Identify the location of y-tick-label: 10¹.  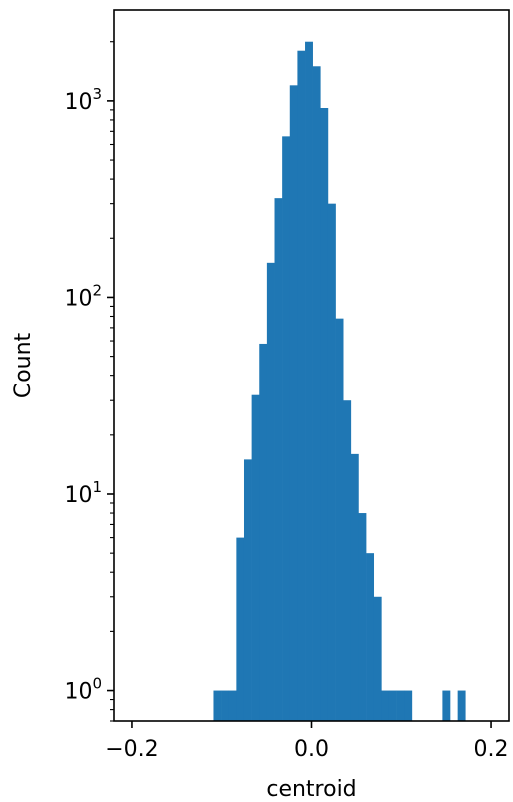
(83, 493).